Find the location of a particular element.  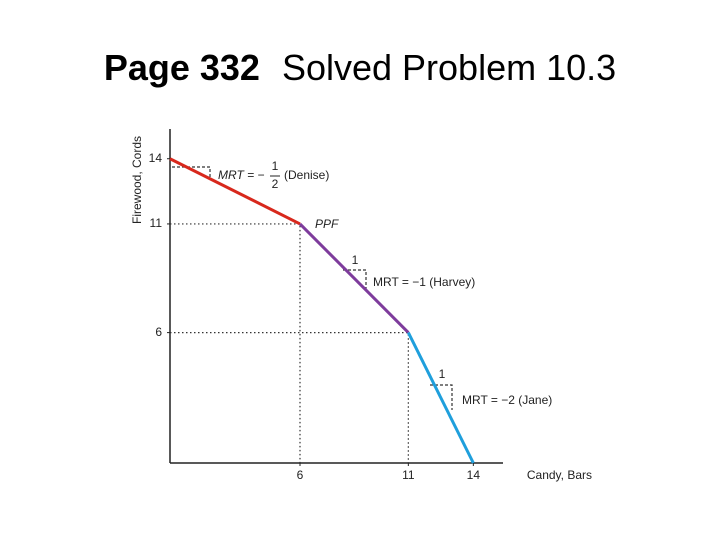

slide-title: Page 332 Solved Problem 10.3 is located at coordinates (360, 67).